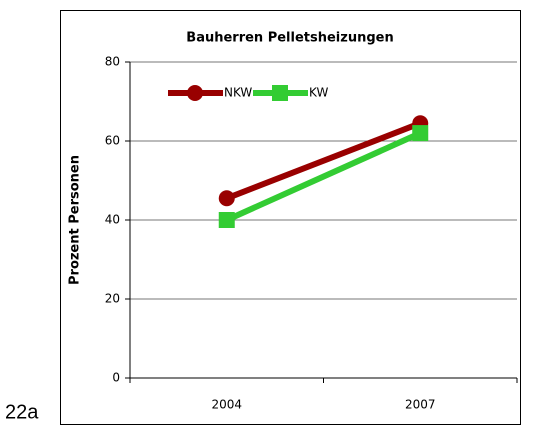 The image size is (533, 435). Describe the element at coordinates (116, 378) in the screenshot. I see `y-tick-label: 0` at that location.